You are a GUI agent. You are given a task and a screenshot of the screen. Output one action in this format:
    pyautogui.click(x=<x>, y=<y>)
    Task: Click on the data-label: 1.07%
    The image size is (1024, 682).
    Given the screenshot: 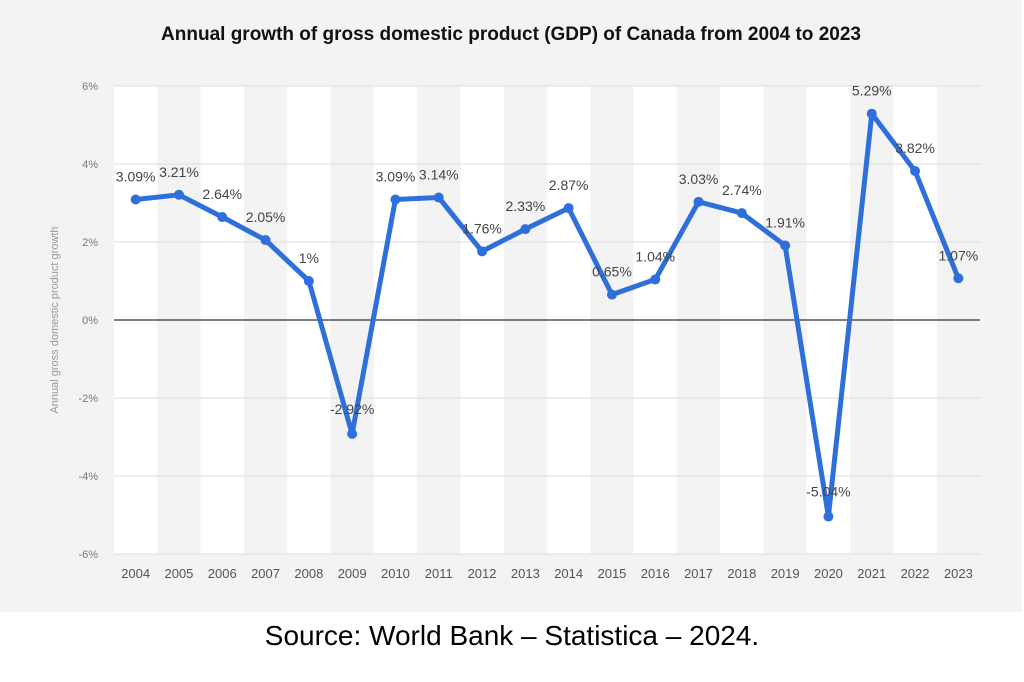 What is the action you would take?
    pyautogui.click(x=958, y=255)
    